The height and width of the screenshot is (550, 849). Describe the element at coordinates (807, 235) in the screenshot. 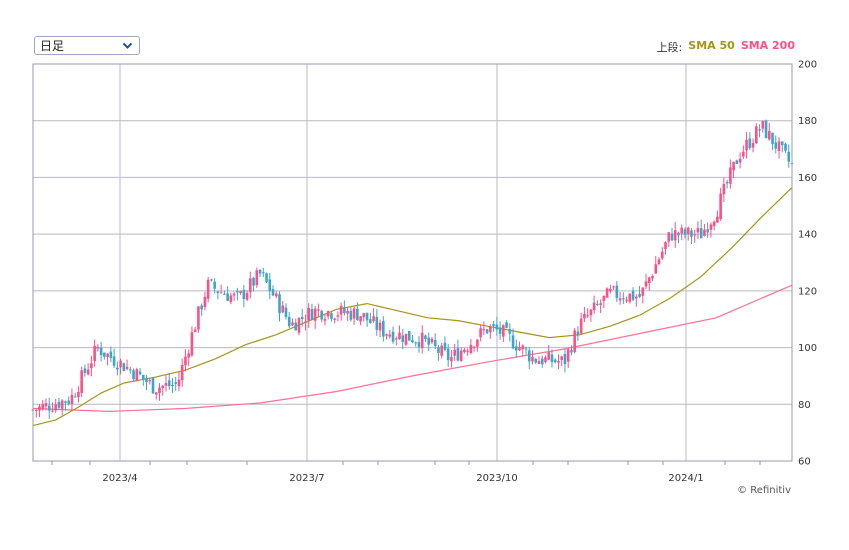

I see `y-tick-label: 140` at that location.